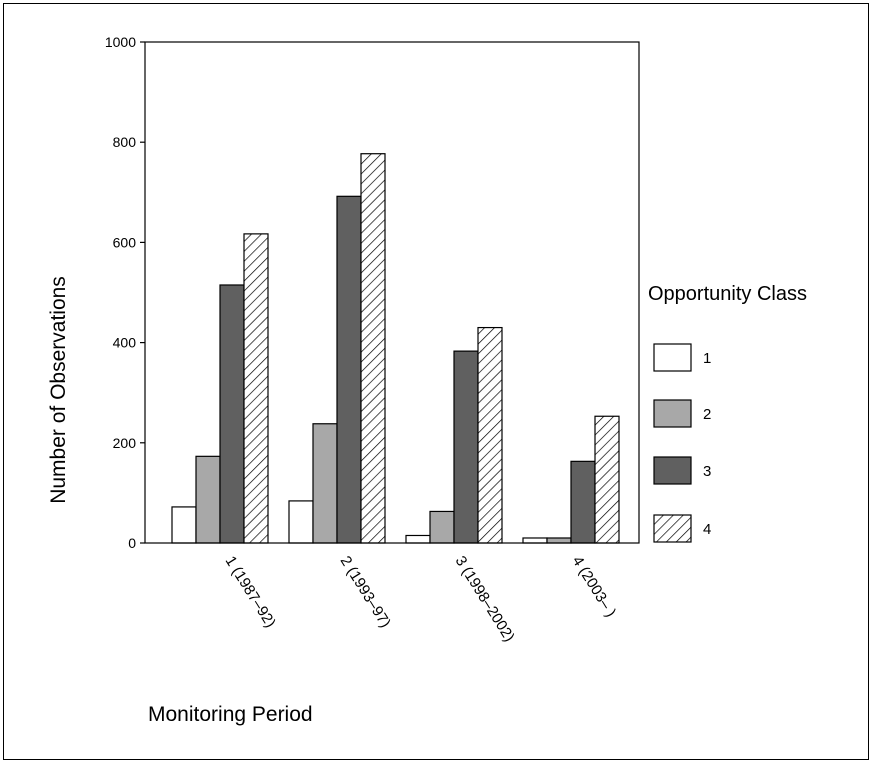  What do you see at coordinates (727, 294) in the screenshot?
I see `legend-title: Opportunity Class` at bounding box center [727, 294].